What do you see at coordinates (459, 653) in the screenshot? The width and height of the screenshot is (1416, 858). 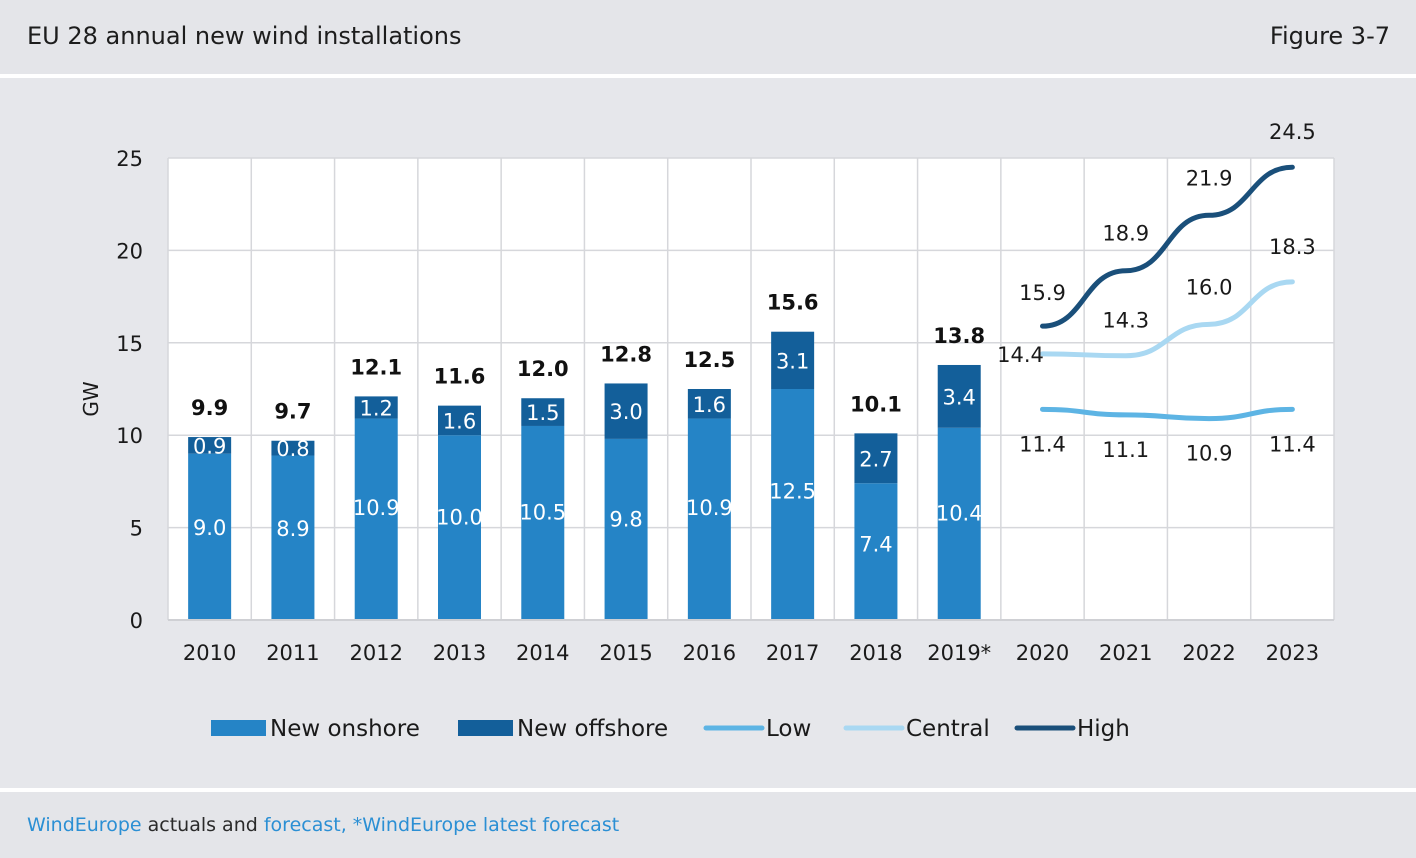 I see `x-tick-label: 2013` at bounding box center [459, 653].